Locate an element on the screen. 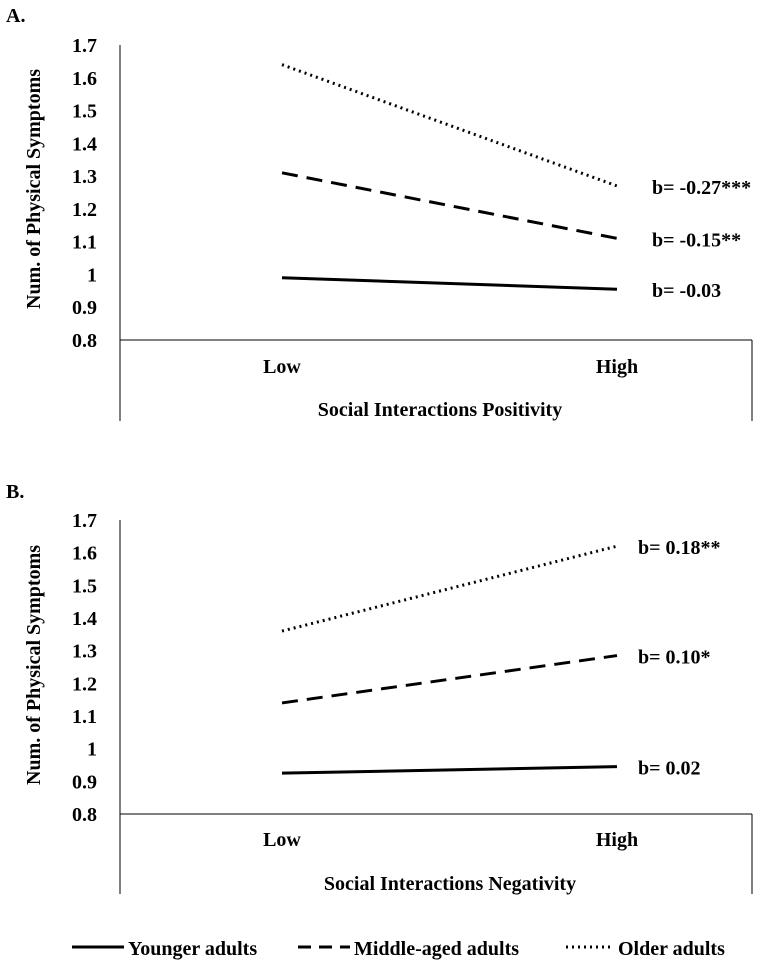  panel-label: A. is located at coordinates (15, 16).